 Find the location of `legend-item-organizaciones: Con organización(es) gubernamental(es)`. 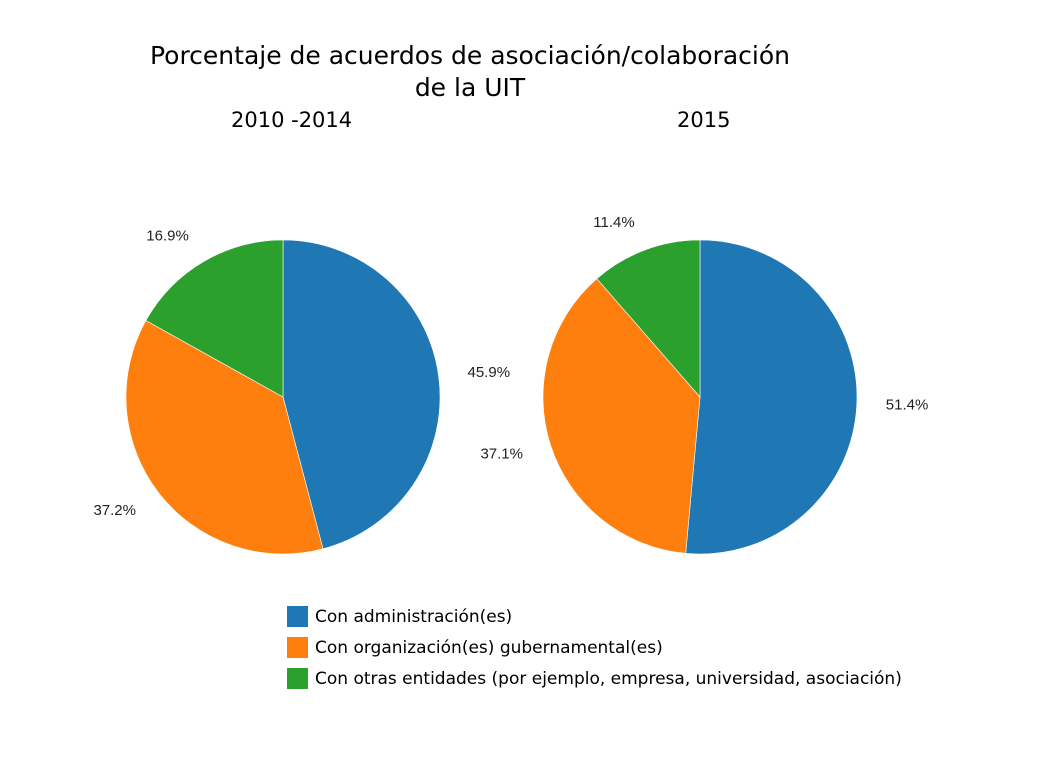

legend-item-organizaciones: Con organización(es) gubernamental(es) is located at coordinates (594, 647).